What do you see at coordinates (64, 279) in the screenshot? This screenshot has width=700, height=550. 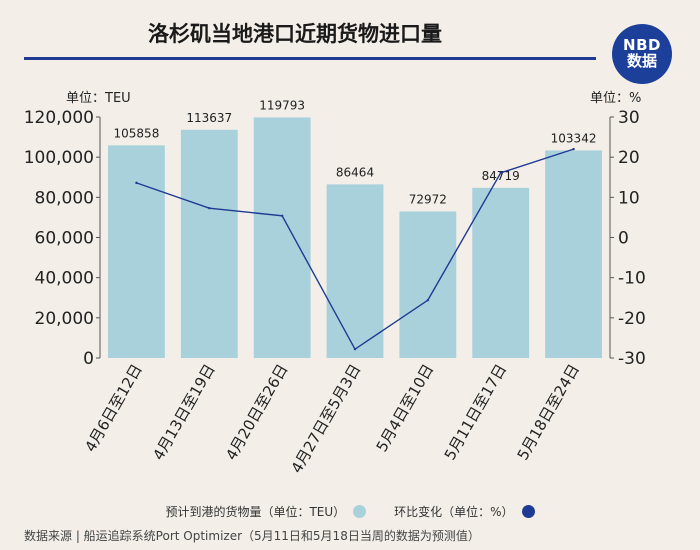 I see `left-tick-label: 40,000` at bounding box center [64, 279].